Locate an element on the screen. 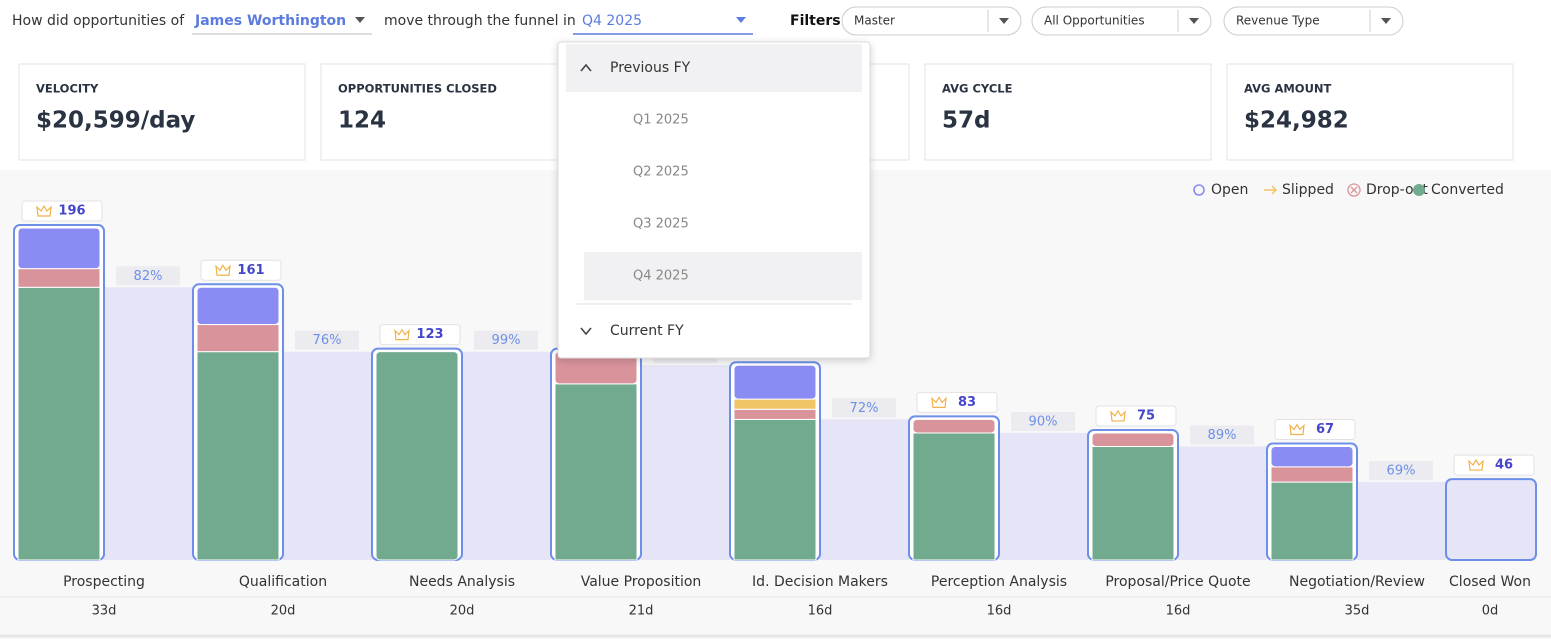  stage-name: Needs Analysis is located at coordinates (462, 582).